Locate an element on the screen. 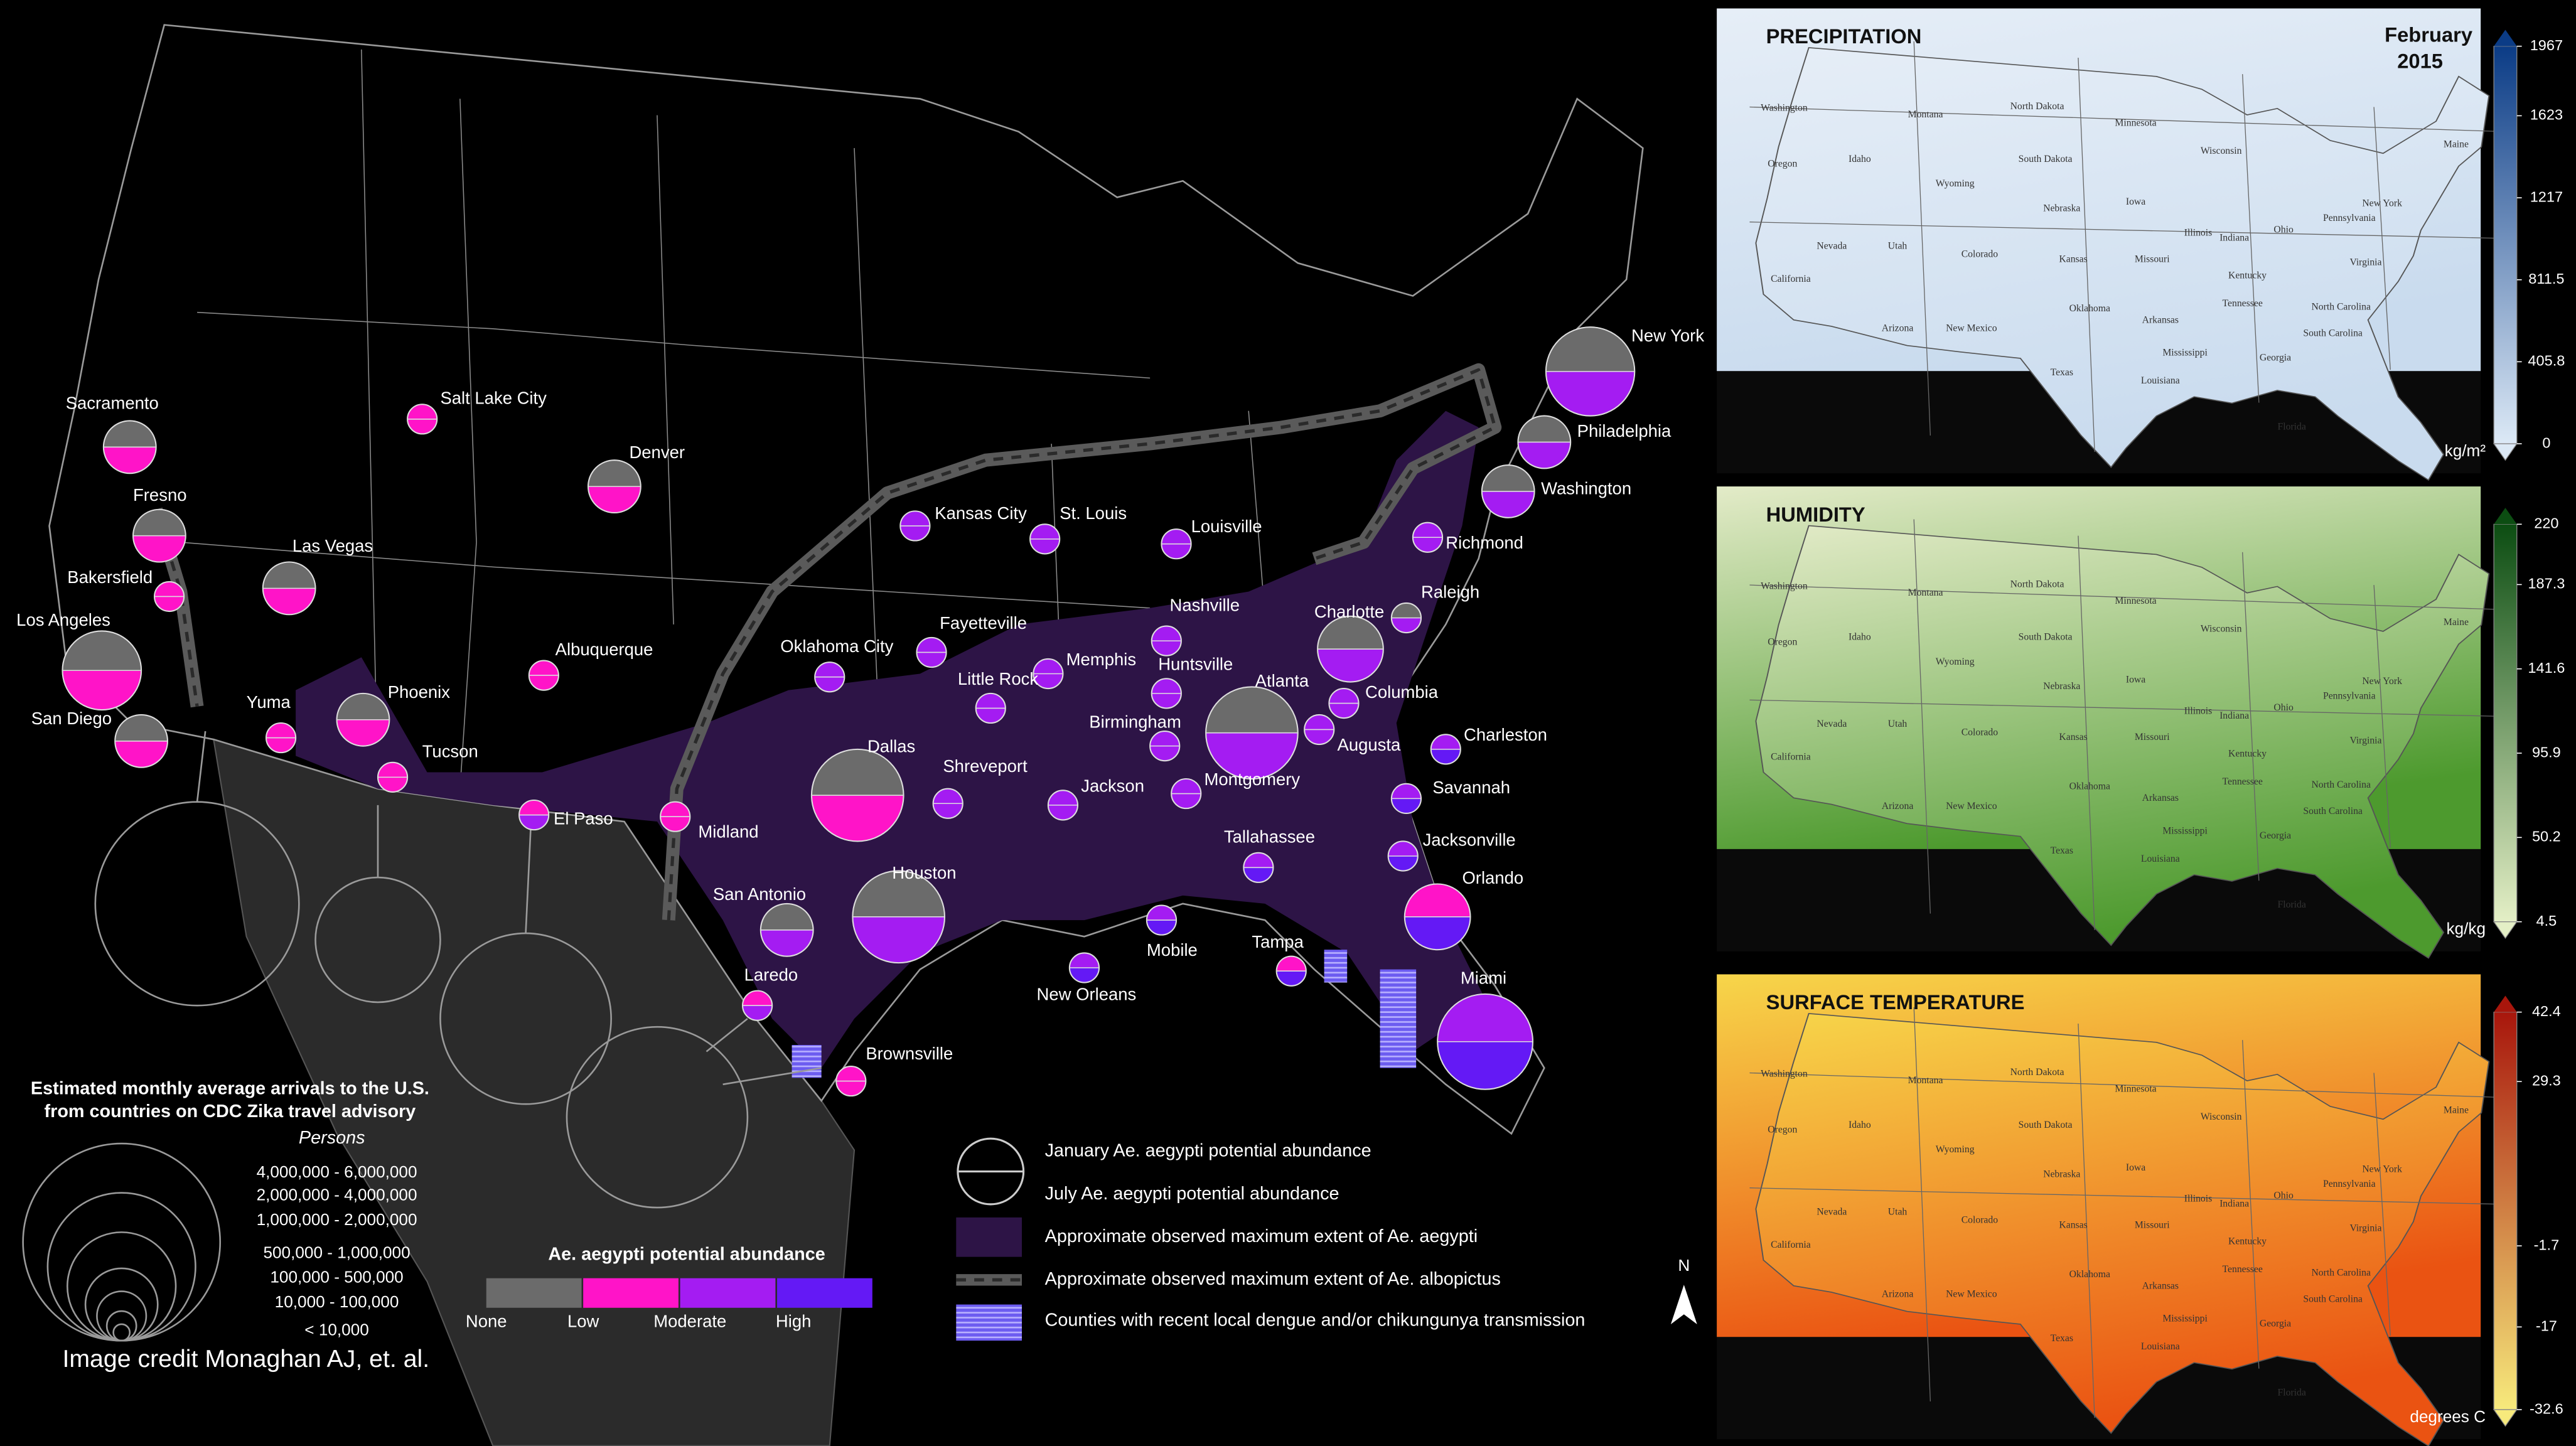 This screenshot has width=2576, height=1446. state-label: North Carolina is located at coordinates (2341, 1272).